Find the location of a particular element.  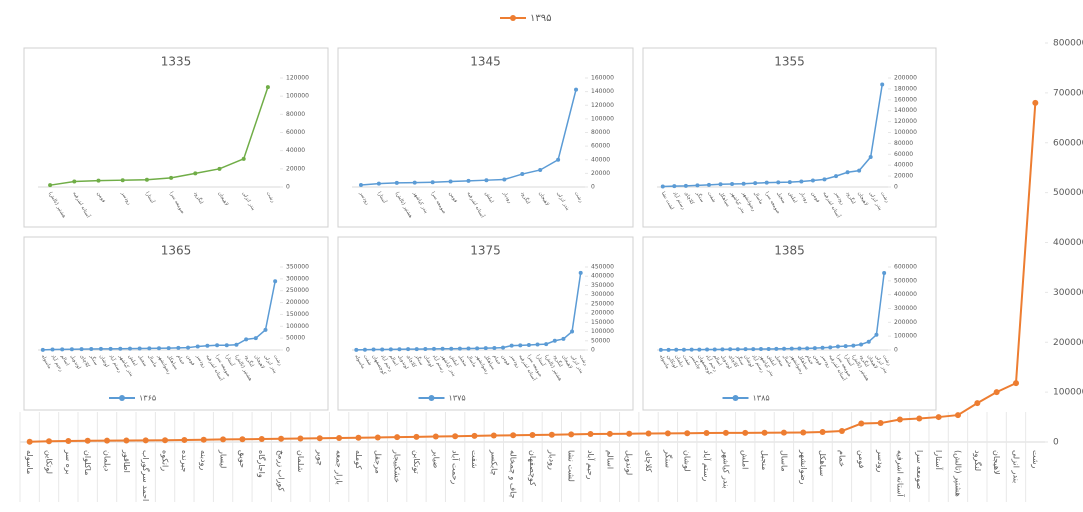

legend-label: ۱۳۸۵ is located at coordinates (761, 398).